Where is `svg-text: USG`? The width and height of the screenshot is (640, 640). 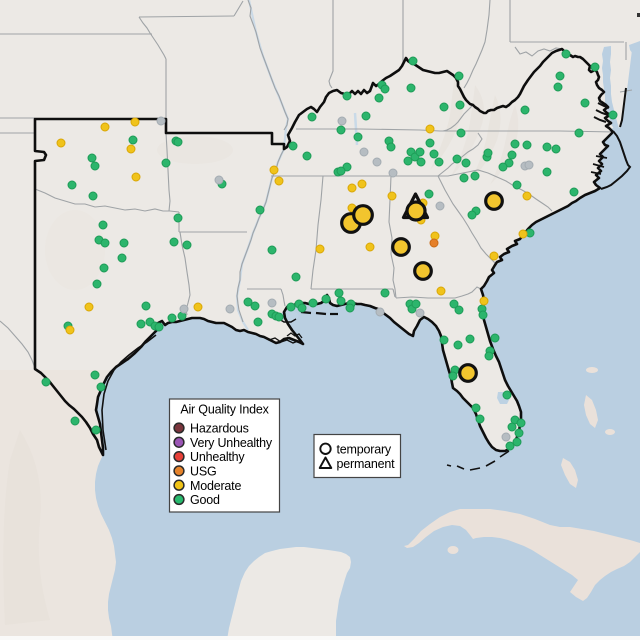 svg-text: USG is located at coordinates (203, 472).